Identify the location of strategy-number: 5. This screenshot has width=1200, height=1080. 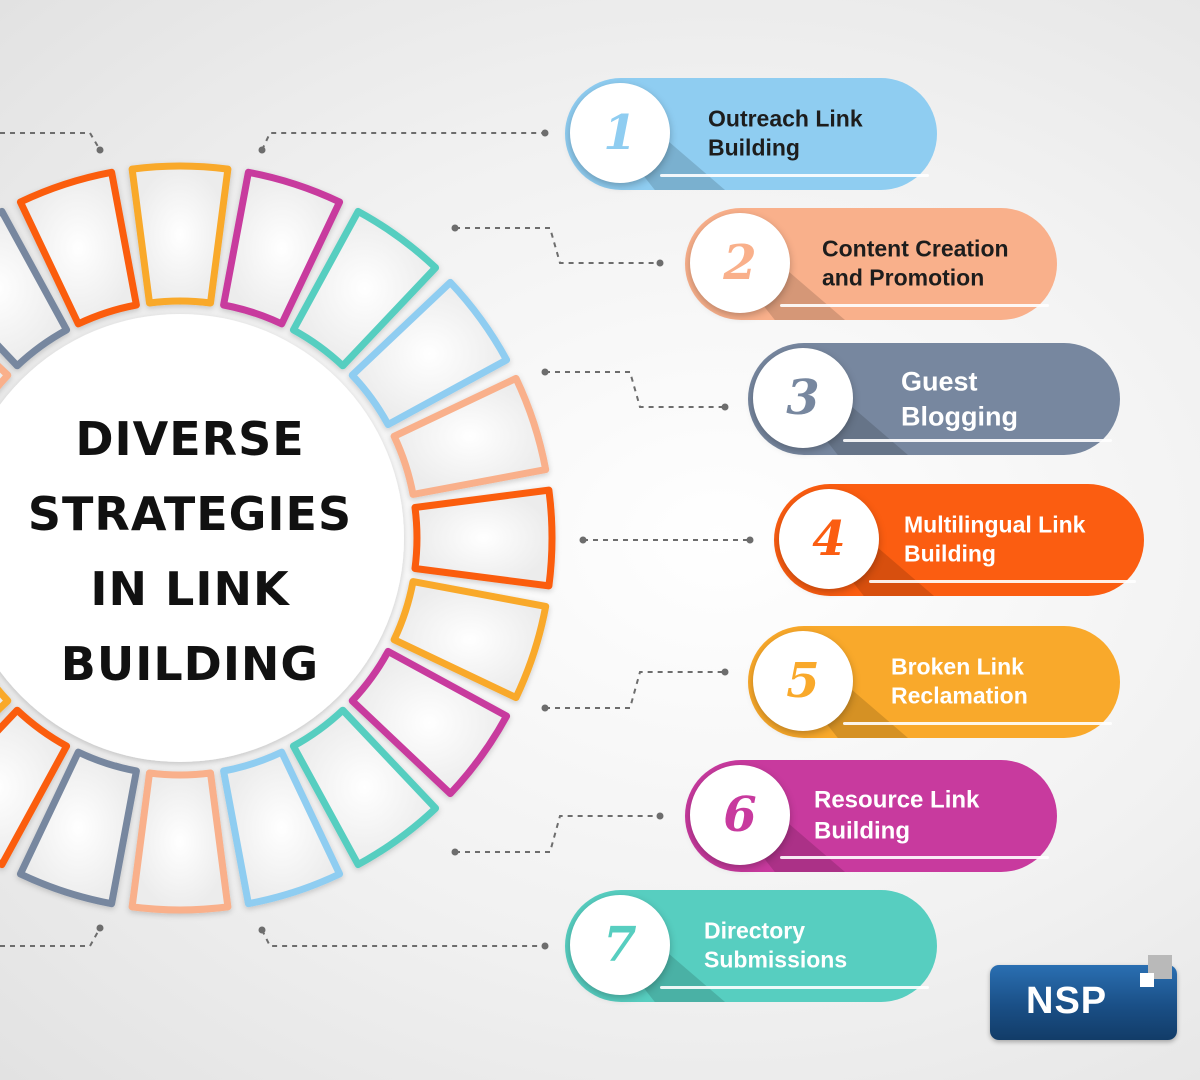
(803, 681).